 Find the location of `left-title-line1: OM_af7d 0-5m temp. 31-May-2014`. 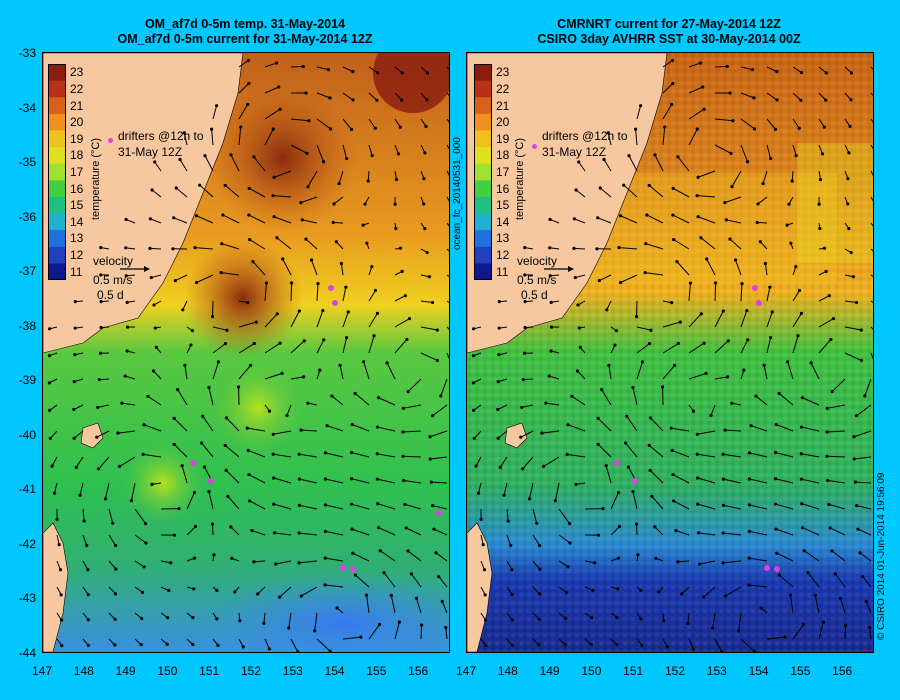

left-title-line1: OM_af7d 0-5m temp. 31-May-2014 is located at coordinates (245, 24).